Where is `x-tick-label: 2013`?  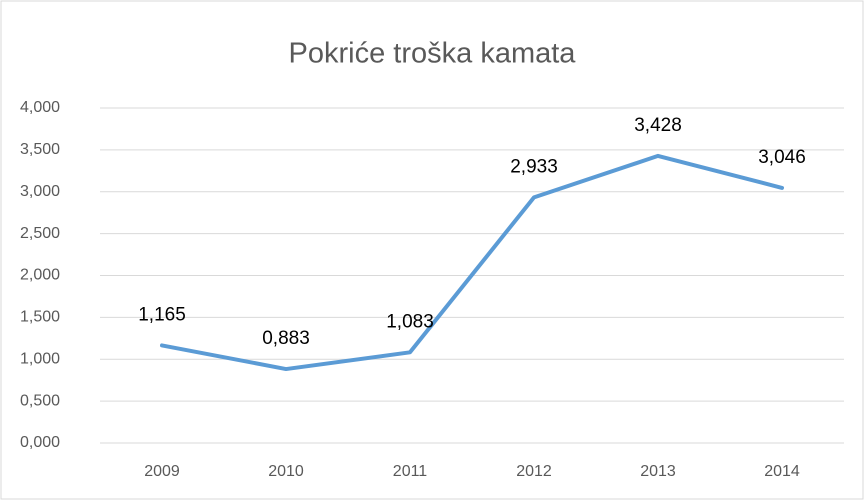 x-tick-label: 2013 is located at coordinates (658, 471).